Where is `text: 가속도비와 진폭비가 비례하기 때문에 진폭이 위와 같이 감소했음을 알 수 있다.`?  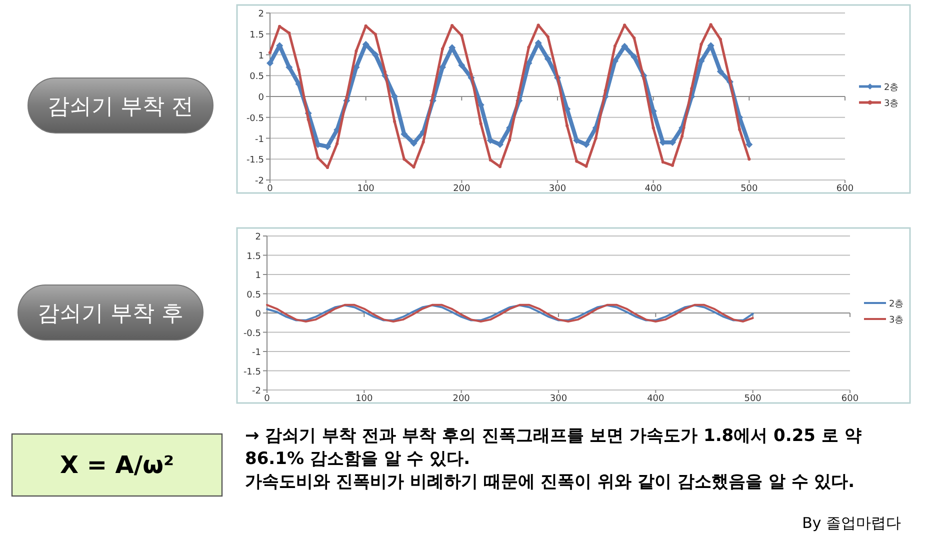
text: 가속도비와 진폭비가 비례하기 때문에 진폭이 위와 같이 감소했음을 알 수 있다. is located at coordinates (550, 482).